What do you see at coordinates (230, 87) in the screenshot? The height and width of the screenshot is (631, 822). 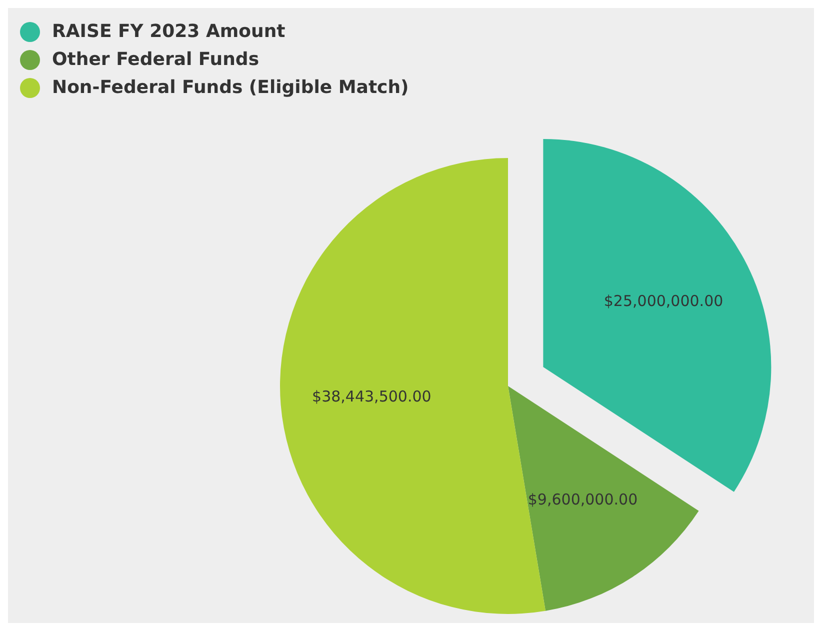 I see `legend-label: Non-Federal Funds (Eligible Match)` at bounding box center [230, 87].